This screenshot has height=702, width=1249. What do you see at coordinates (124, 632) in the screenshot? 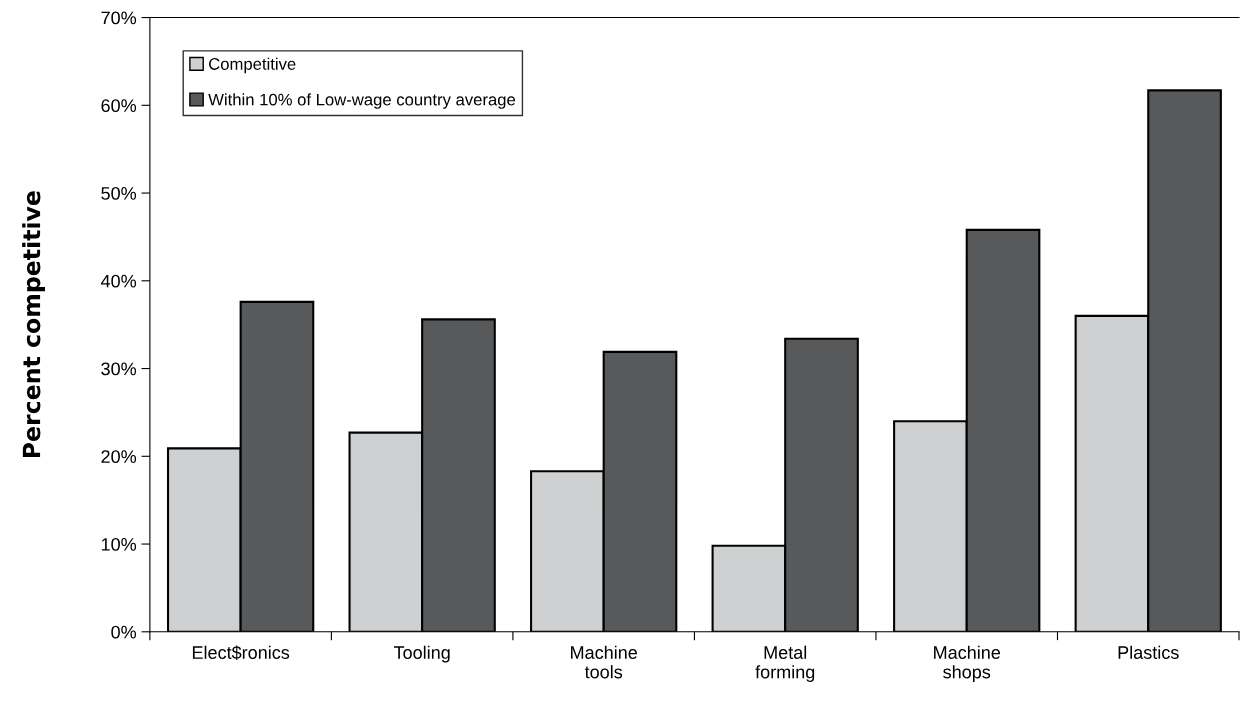
I see `y-tick-label: 0%` at bounding box center [124, 632].